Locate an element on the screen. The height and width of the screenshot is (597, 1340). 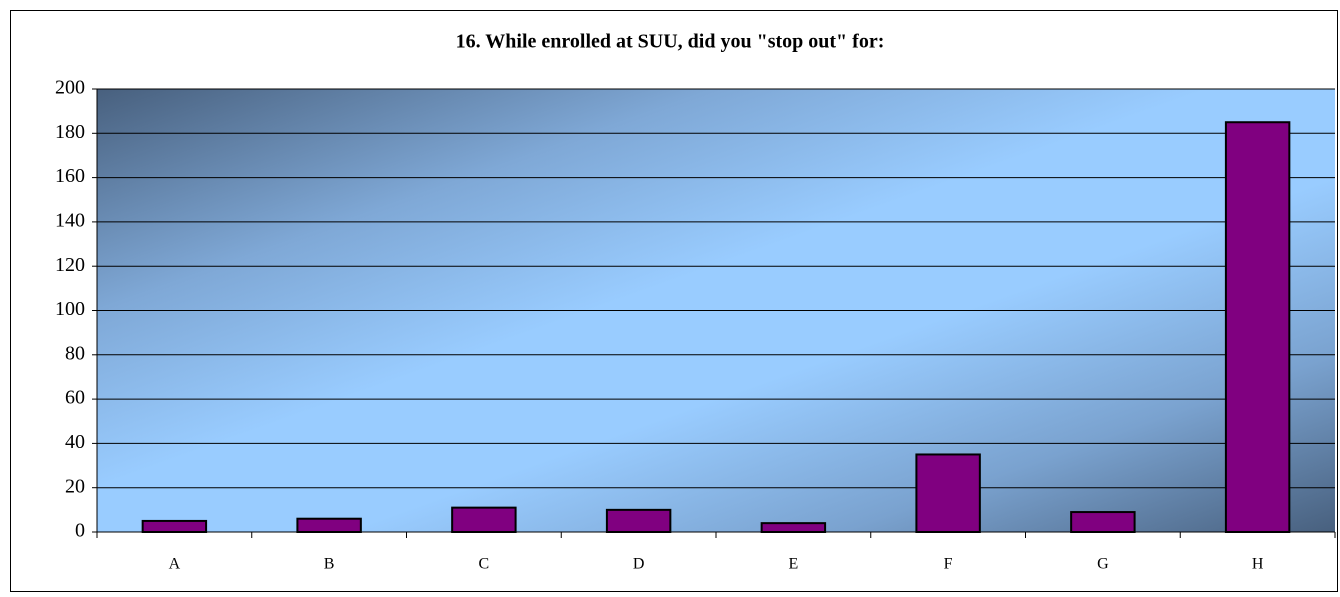
y-tick-label: 160 is located at coordinates (70, 176).